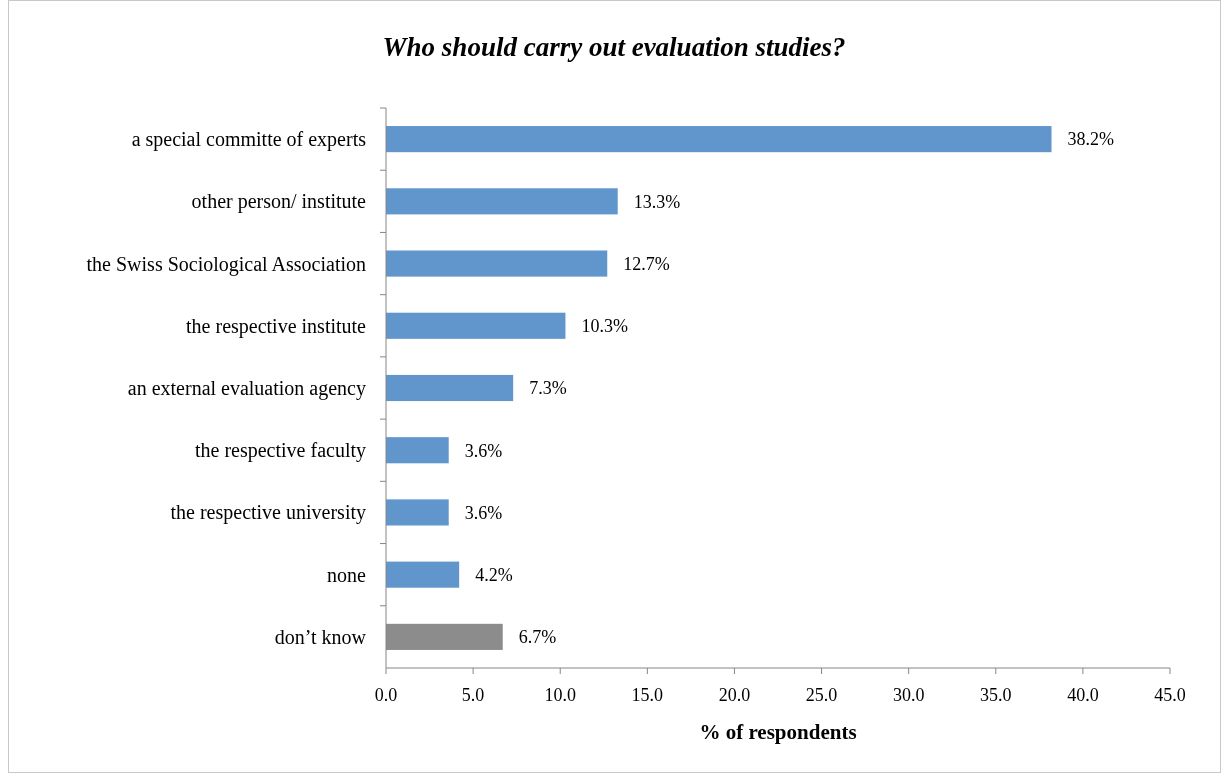 The image size is (1221, 773). I want to click on data-label: 10.3%, so click(604, 326).